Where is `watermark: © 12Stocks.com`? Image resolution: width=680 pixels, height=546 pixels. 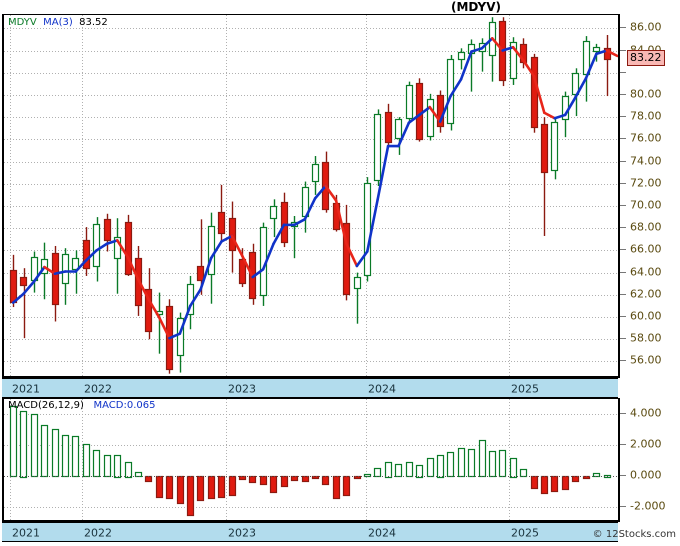
watermark: © 12Stocks.com is located at coordinates (634, 534).